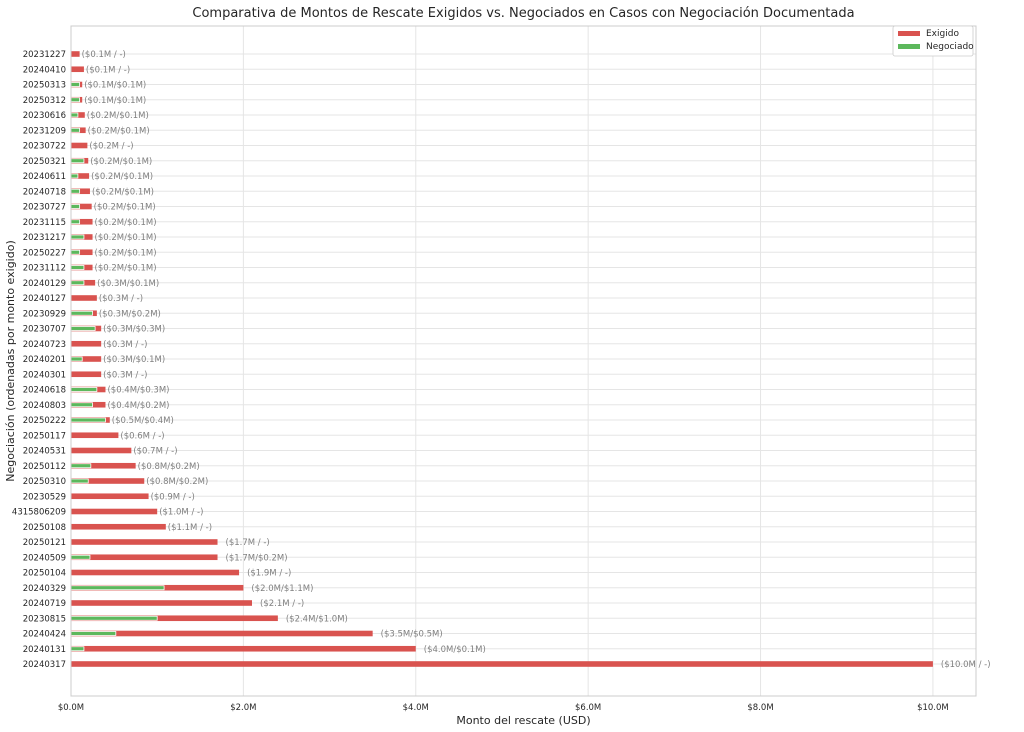 This screenshot has height=732, width=1024. I want to click on y-tick-label: 20240618, so click(44, 391).